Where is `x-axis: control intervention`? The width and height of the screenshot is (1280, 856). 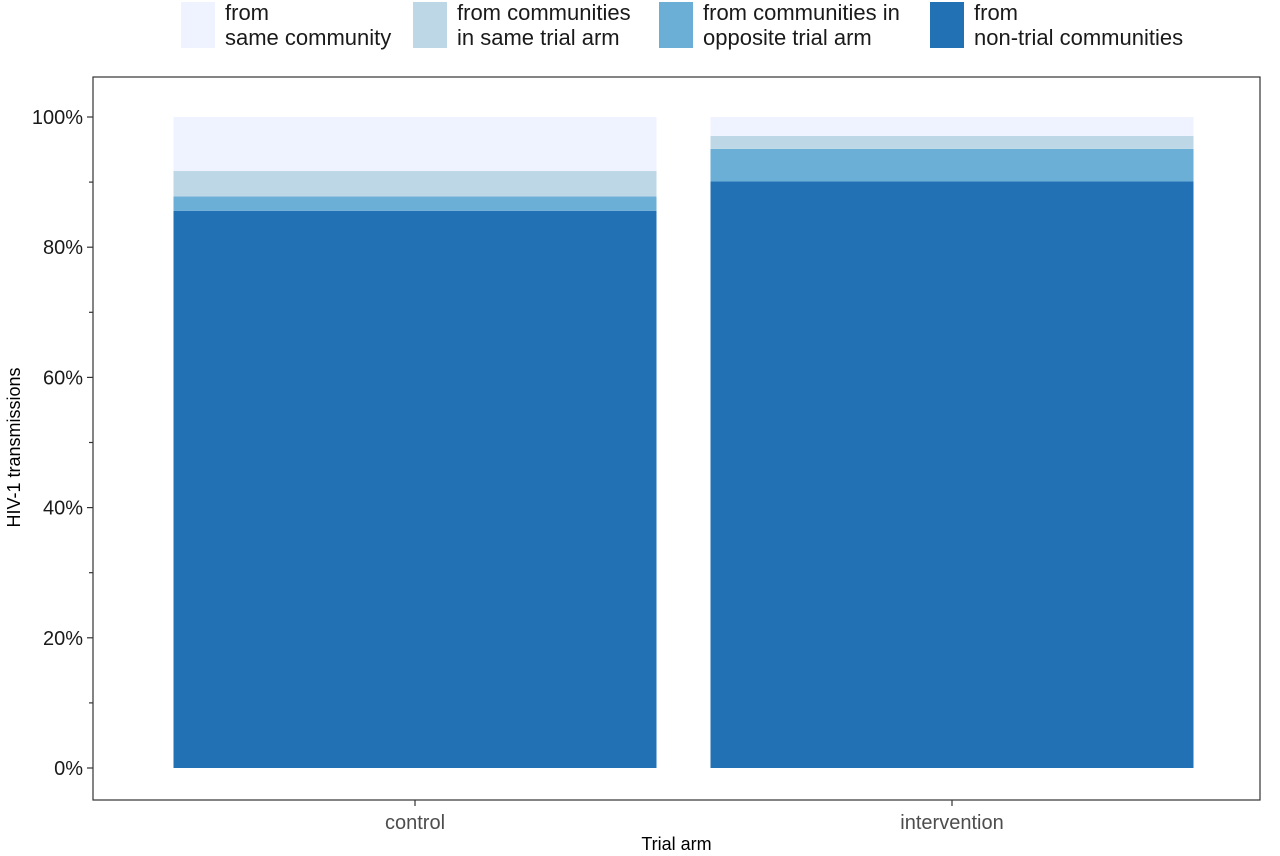 x-axis: control intervention is located at coordinates (694, 817).